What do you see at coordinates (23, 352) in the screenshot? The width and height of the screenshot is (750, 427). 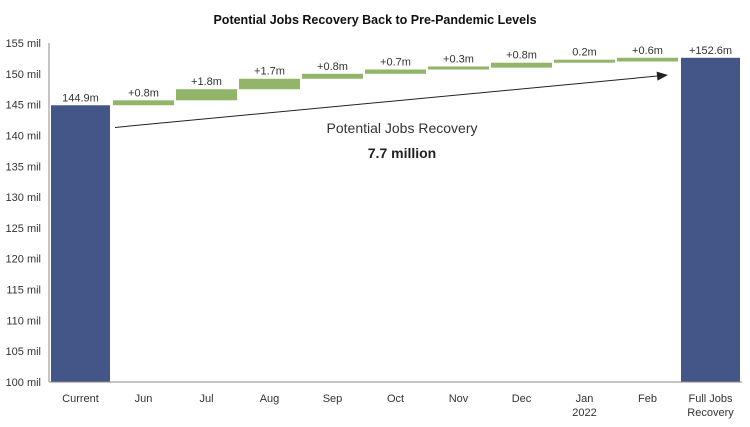 I see `y-tick-label: 105 mil` at bounding box center [23, 352].